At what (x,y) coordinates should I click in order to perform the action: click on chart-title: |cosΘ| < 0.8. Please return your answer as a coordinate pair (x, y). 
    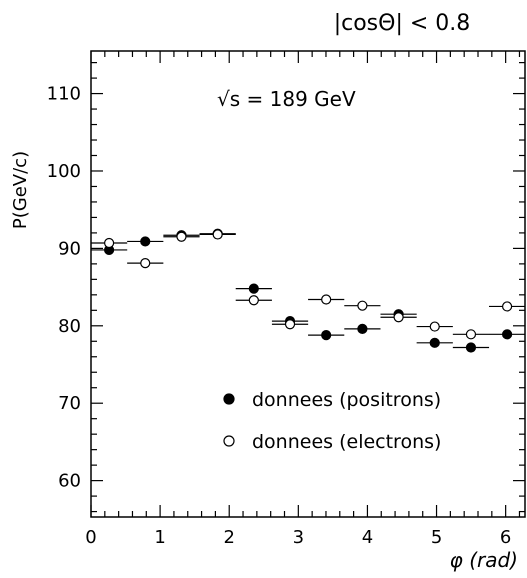
    Looking at the image, I should click on (402, 23).